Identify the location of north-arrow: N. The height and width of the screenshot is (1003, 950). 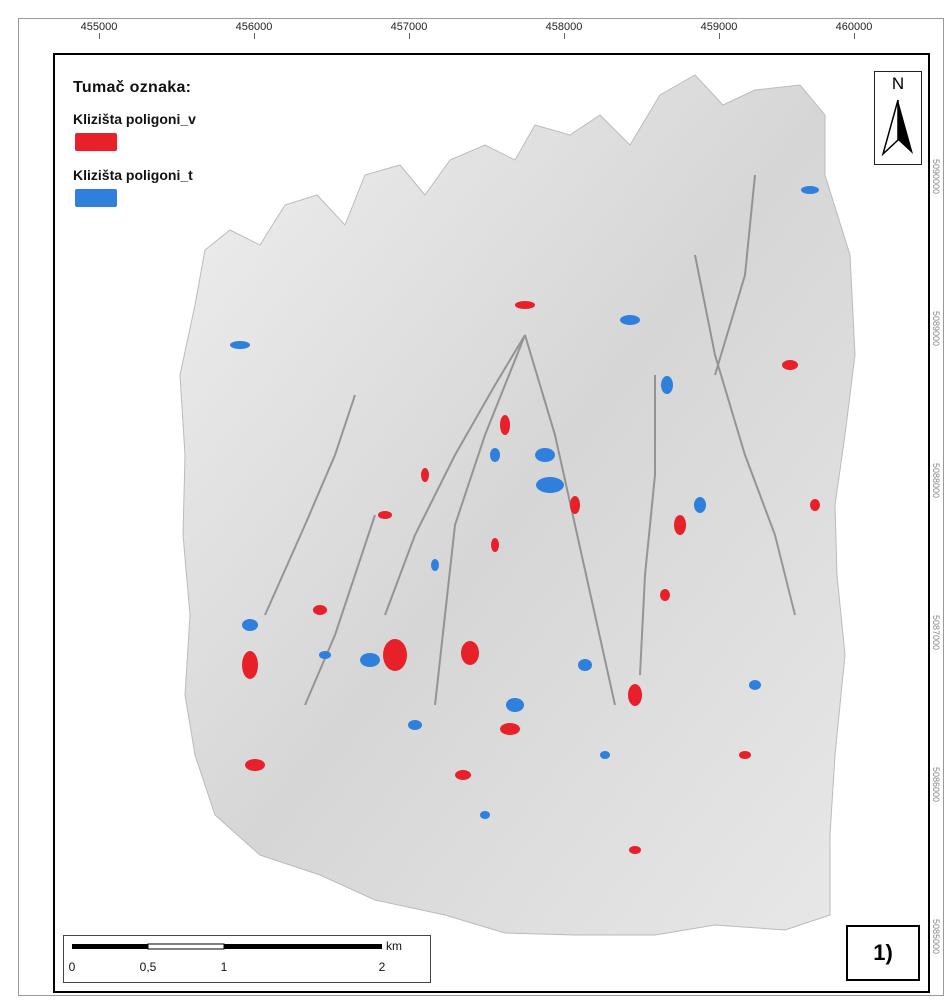
(898, 118).